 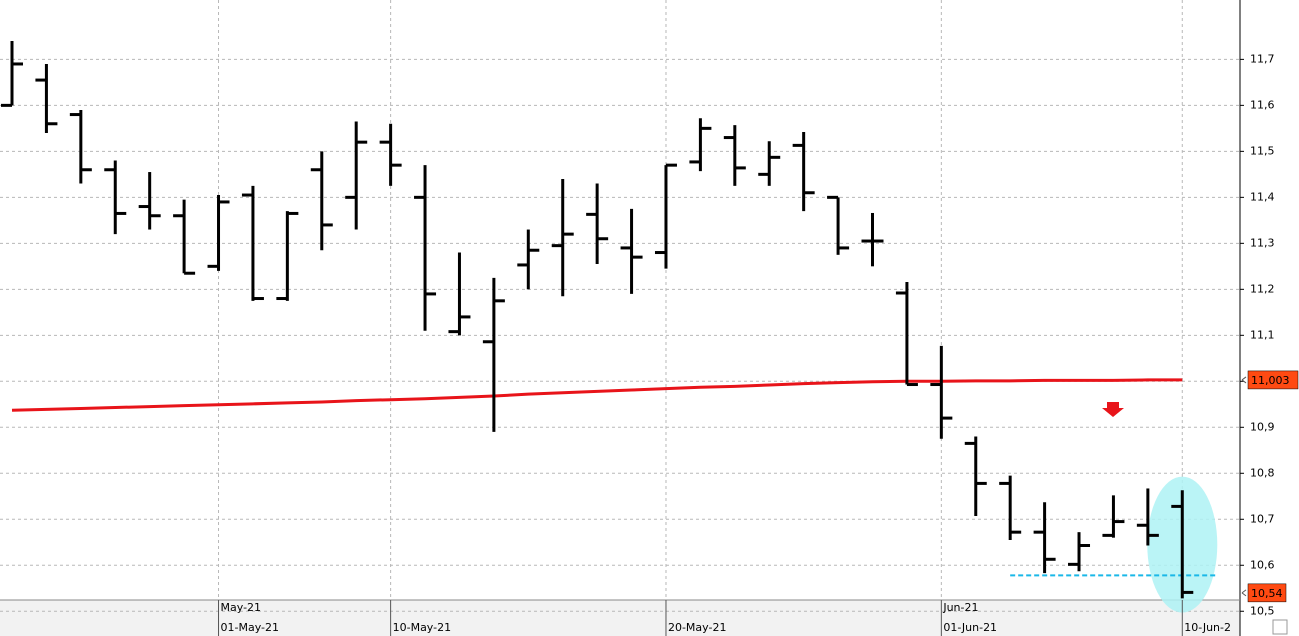 What do you see at coordinates (1262, 564) in the screenshot?
I see `y-tick-label: 10,6` at bounding box center [1262, 564].